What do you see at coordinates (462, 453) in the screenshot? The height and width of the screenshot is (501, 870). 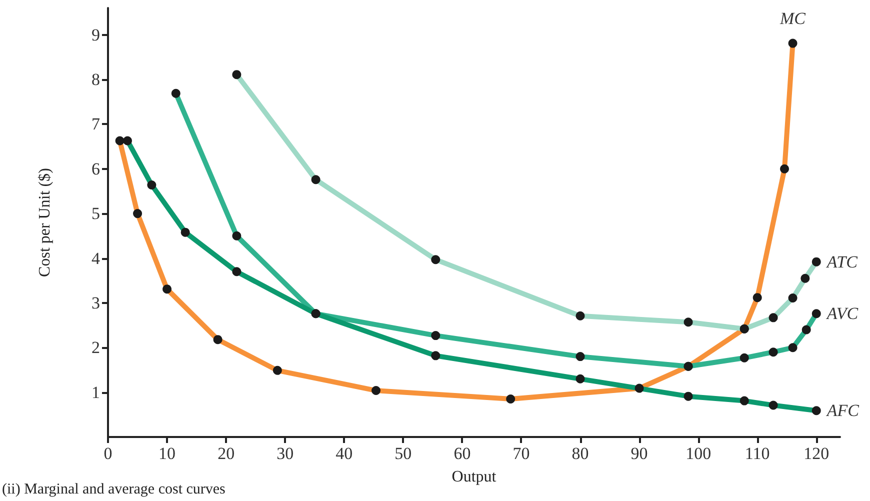 I see `x-tick-label: 60` at bounding box center [462, 453].